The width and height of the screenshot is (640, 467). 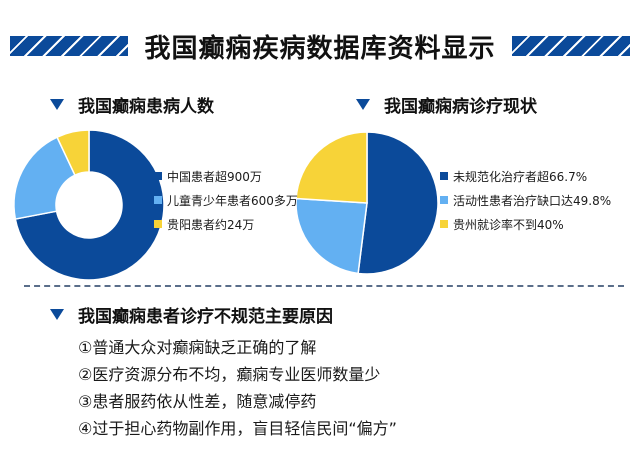 I want to click on title-stripe-left, so click(x=69, y=46).